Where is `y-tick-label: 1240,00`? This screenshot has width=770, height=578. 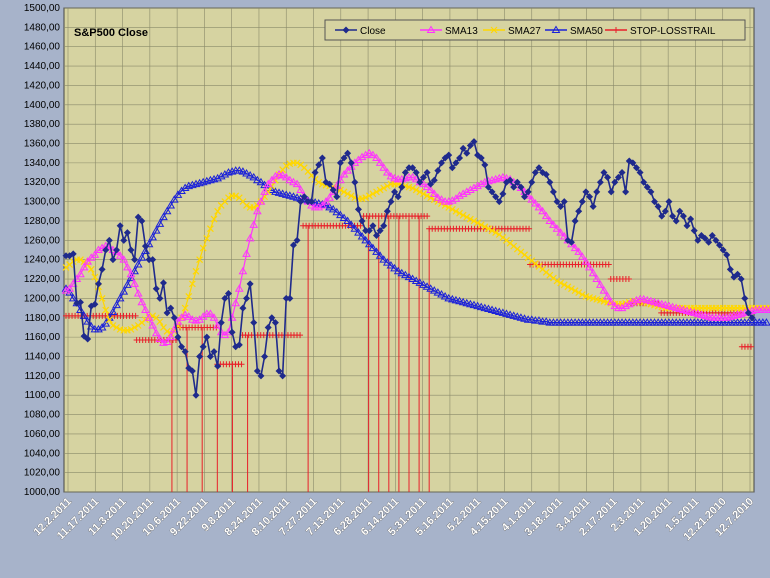 y-tick-label: 1240,00 is located at coordinates (42, 260).